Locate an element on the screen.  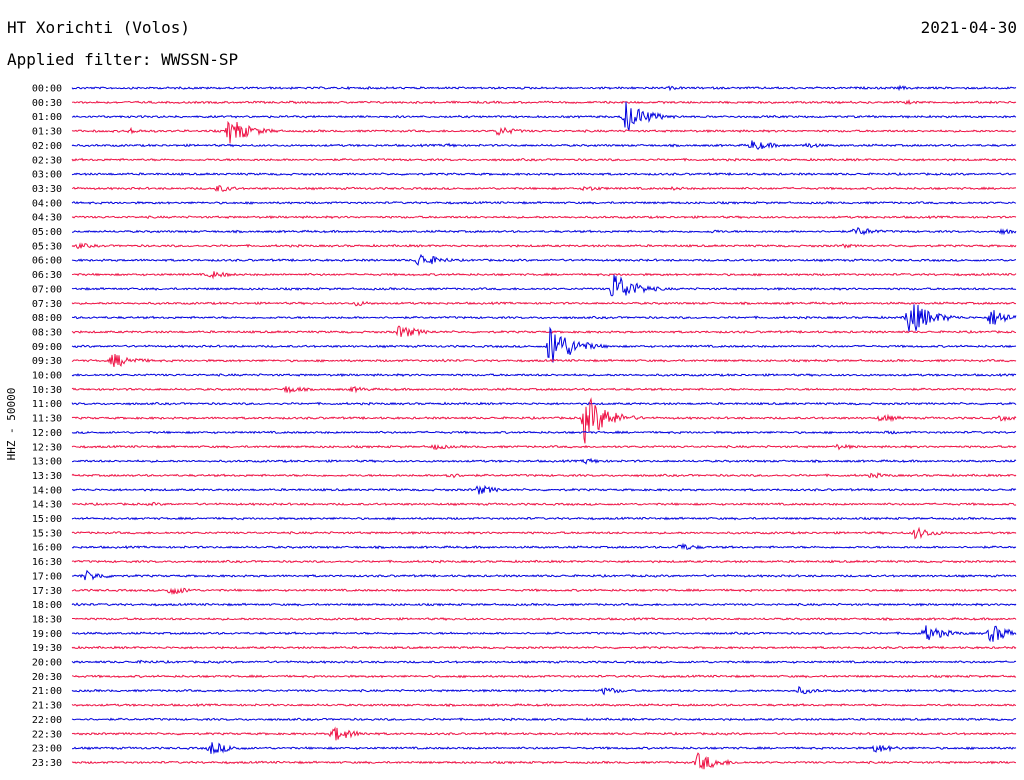
time-label-1030: 10:30 is located at coordinates (47, 390).